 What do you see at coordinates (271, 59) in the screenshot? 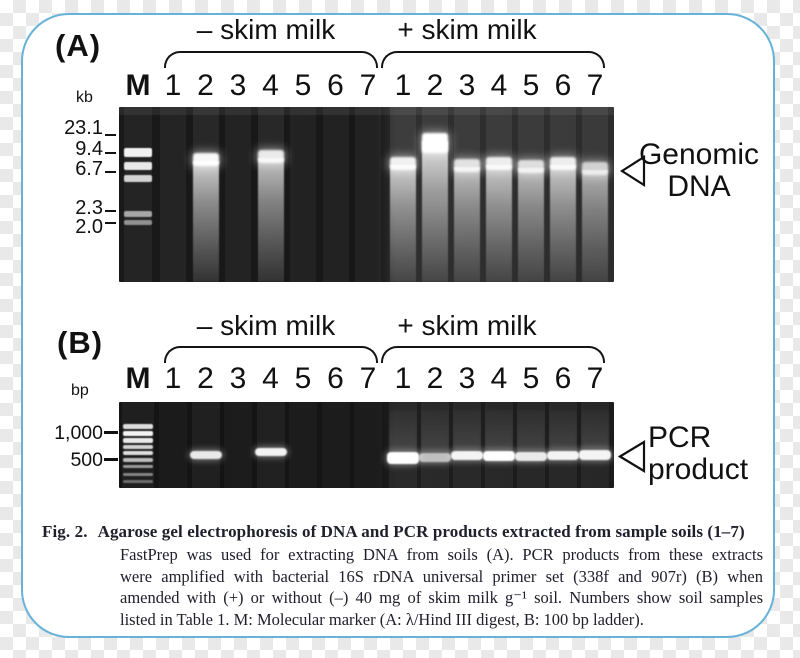
I see `panel-a-bracket-minus` at bounding box center [271, 59].